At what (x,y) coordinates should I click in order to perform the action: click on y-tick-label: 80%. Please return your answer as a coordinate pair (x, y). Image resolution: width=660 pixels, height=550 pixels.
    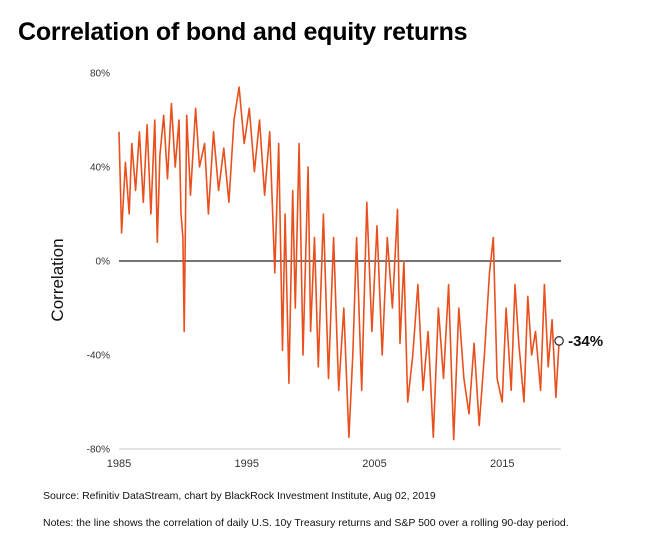
    Looking at the image, I should click on (100, 74).